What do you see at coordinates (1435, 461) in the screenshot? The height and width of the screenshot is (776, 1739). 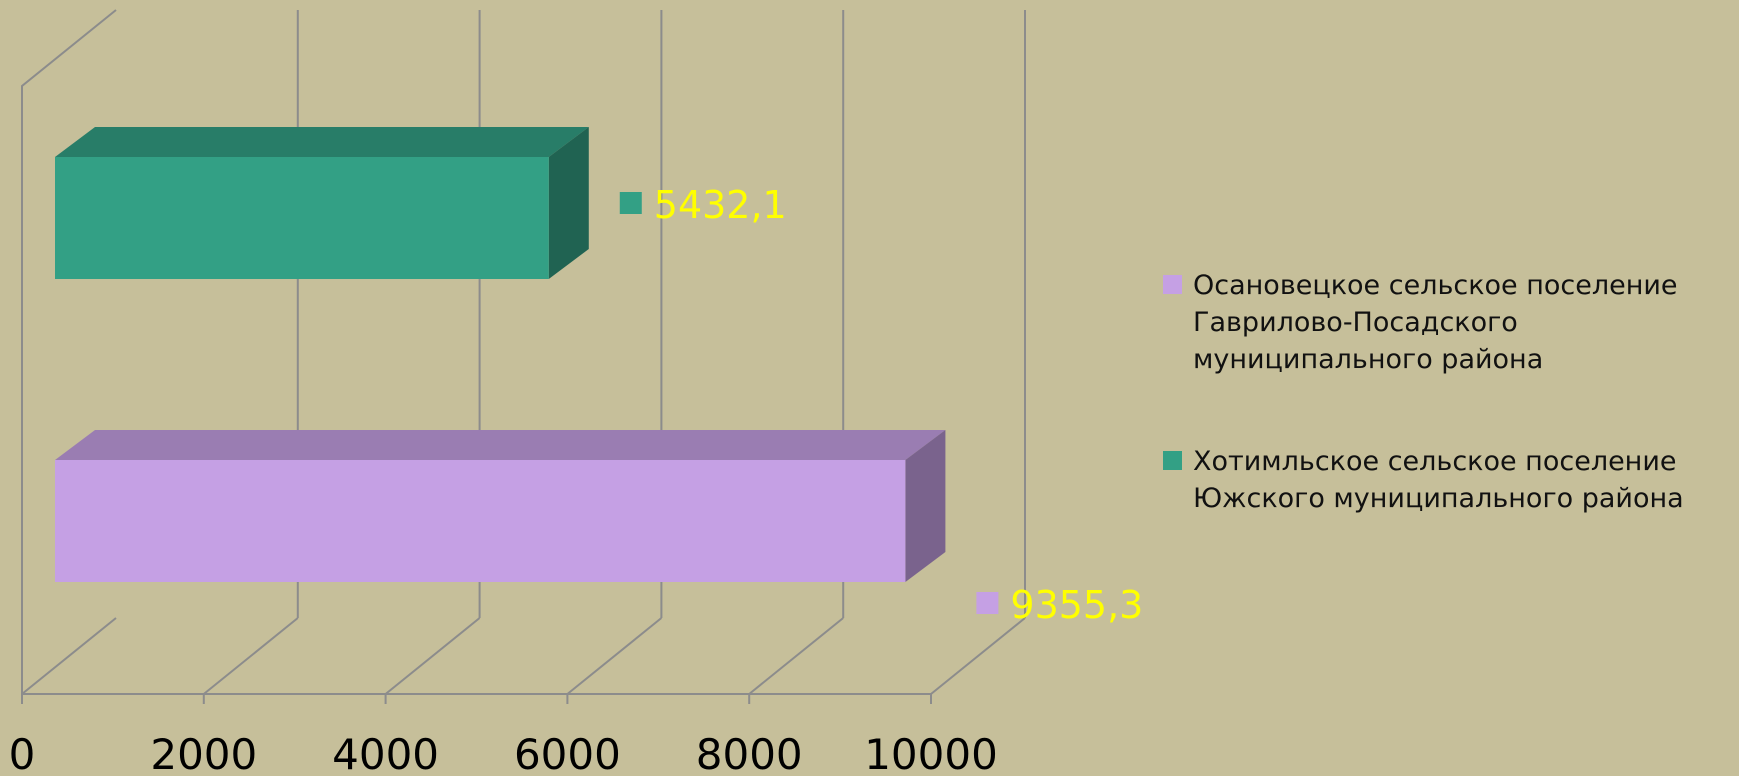 I see `legend-label: Хотимльское сельское поселение` at bounding box center [1435, 461].